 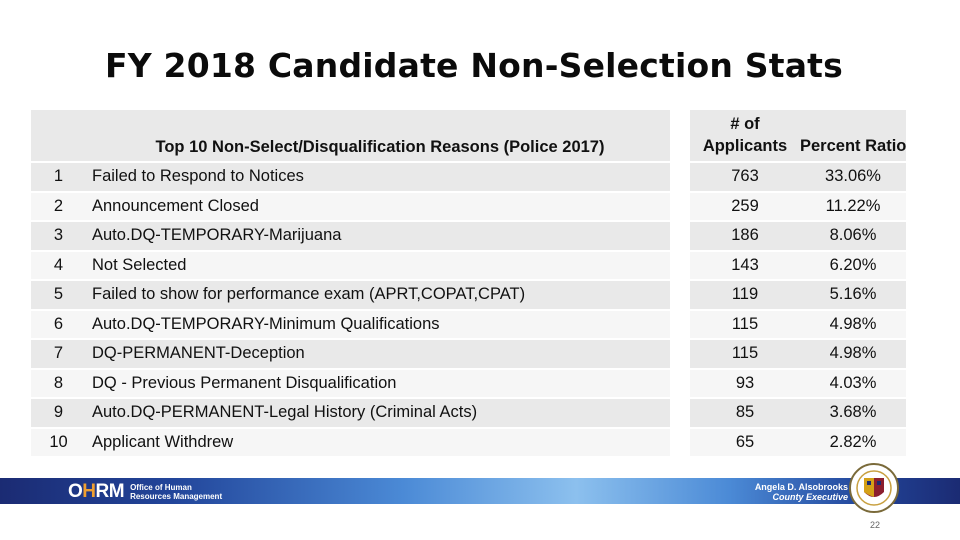 What do you see at coordinates (60, 207) in the screenshot?
I see `rank-cell: 2` at bounding box center [60, 207].